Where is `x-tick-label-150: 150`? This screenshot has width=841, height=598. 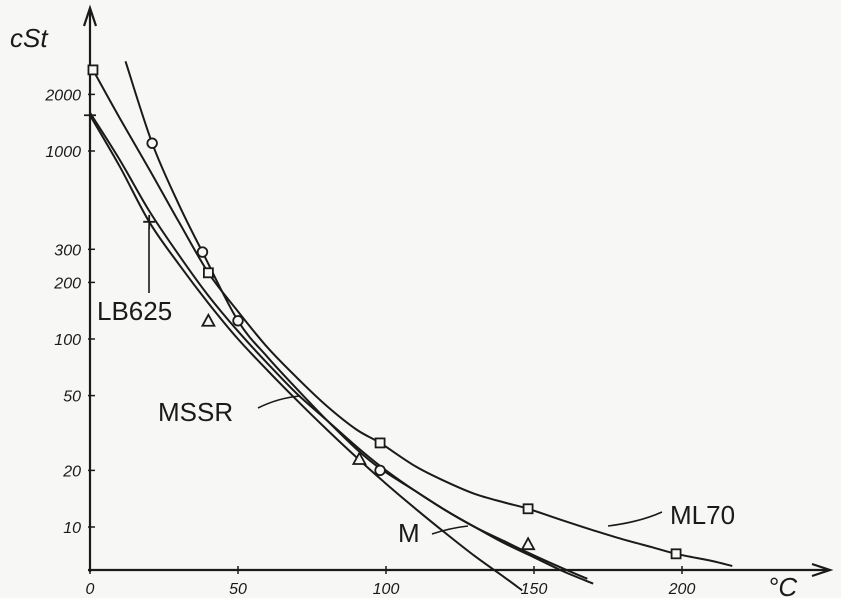 x-tick-label-150: 150 is located at coordinates (534, 589).